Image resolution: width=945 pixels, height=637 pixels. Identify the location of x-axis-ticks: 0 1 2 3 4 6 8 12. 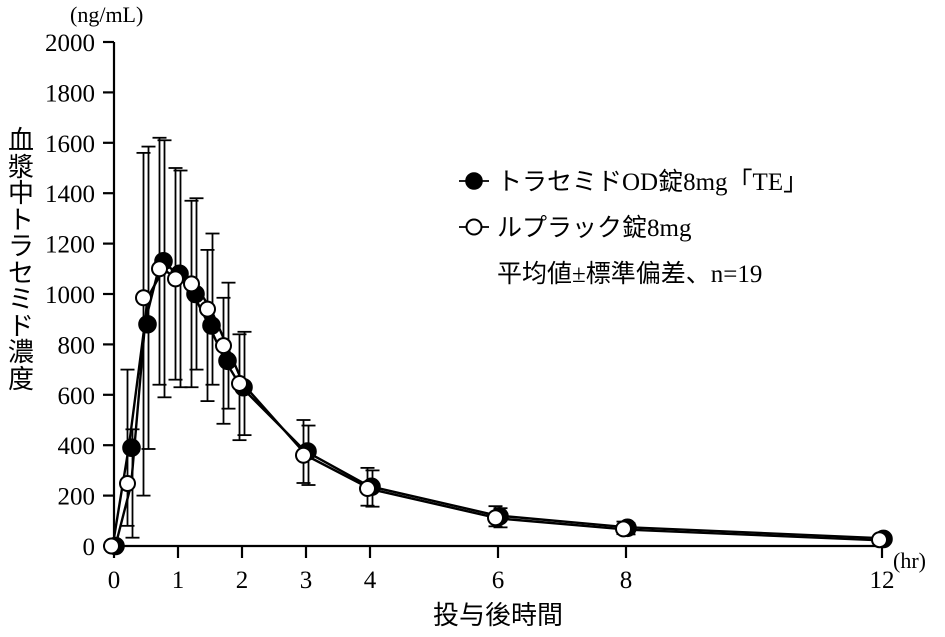
(501, 570).